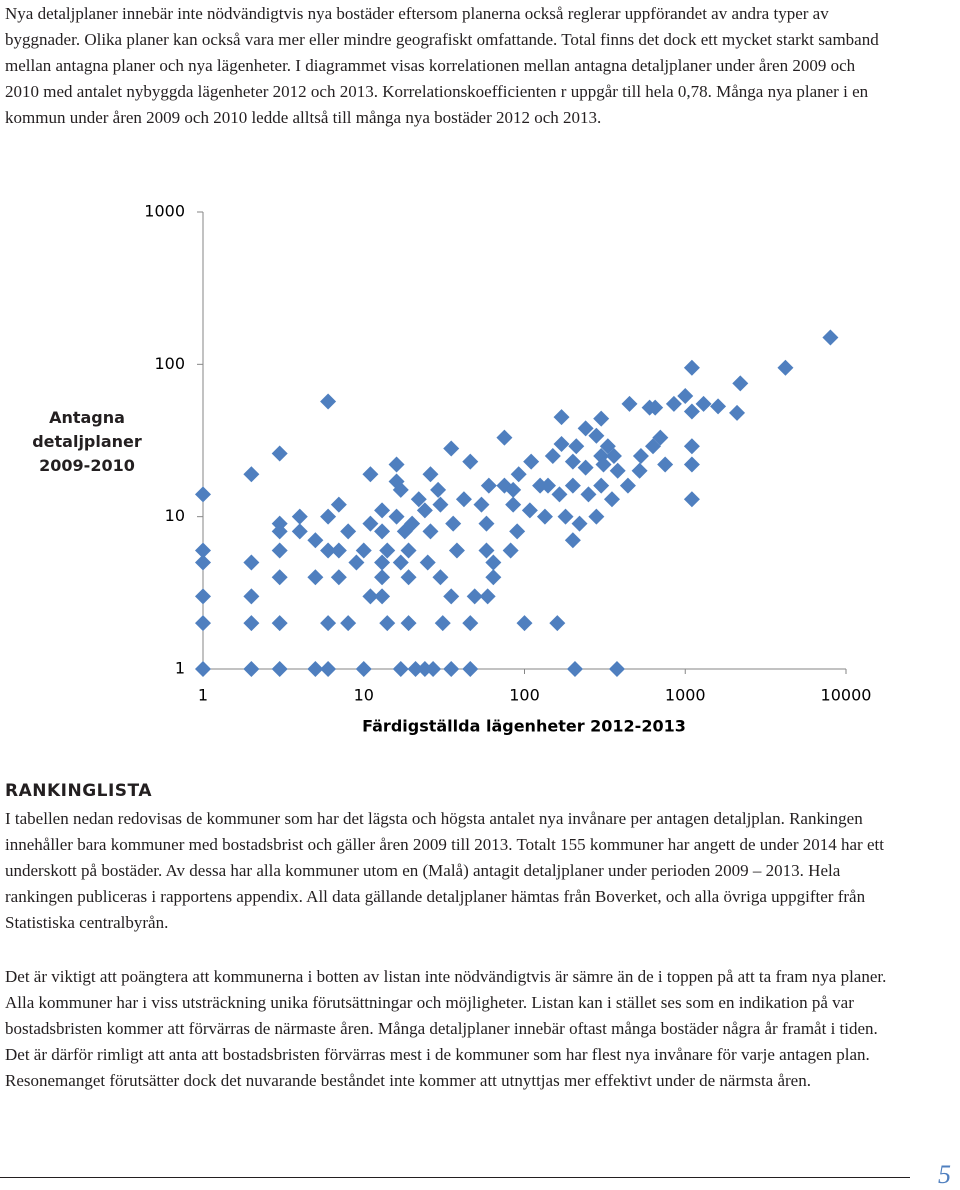 The height and width of the screenshot is (1190, 960). I want to click on x-axis-label: Färdigställda lägenheter 2012-2013, so click(524, 726).